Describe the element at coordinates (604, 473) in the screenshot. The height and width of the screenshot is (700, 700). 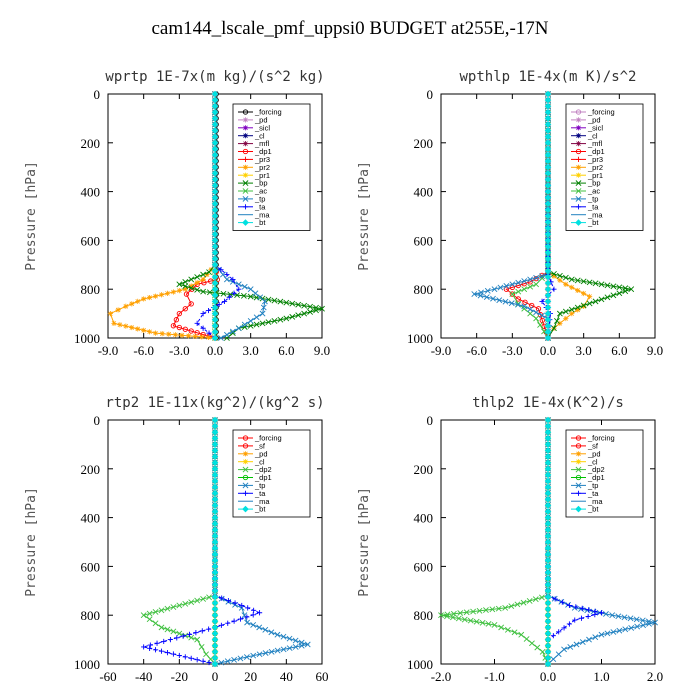
I see `legend-box` at that location.